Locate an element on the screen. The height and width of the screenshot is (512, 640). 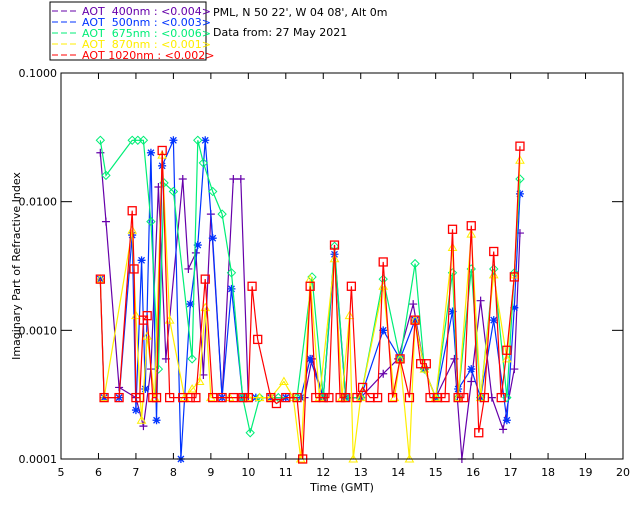
legend-border is located at coordinates (128, 31).